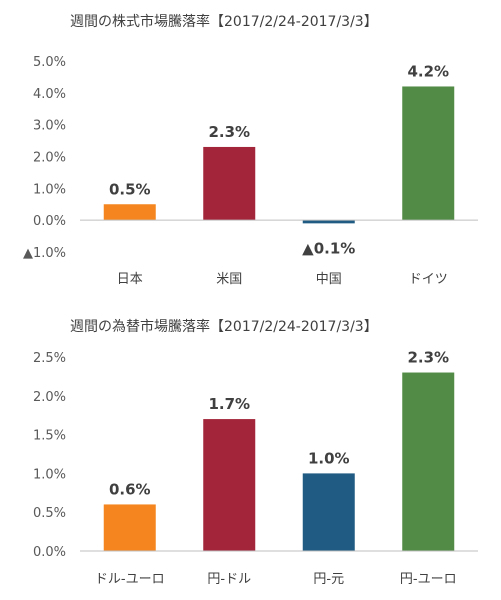  I want to click on stock-y-tick-label: 4.0%, so click(49, 94).